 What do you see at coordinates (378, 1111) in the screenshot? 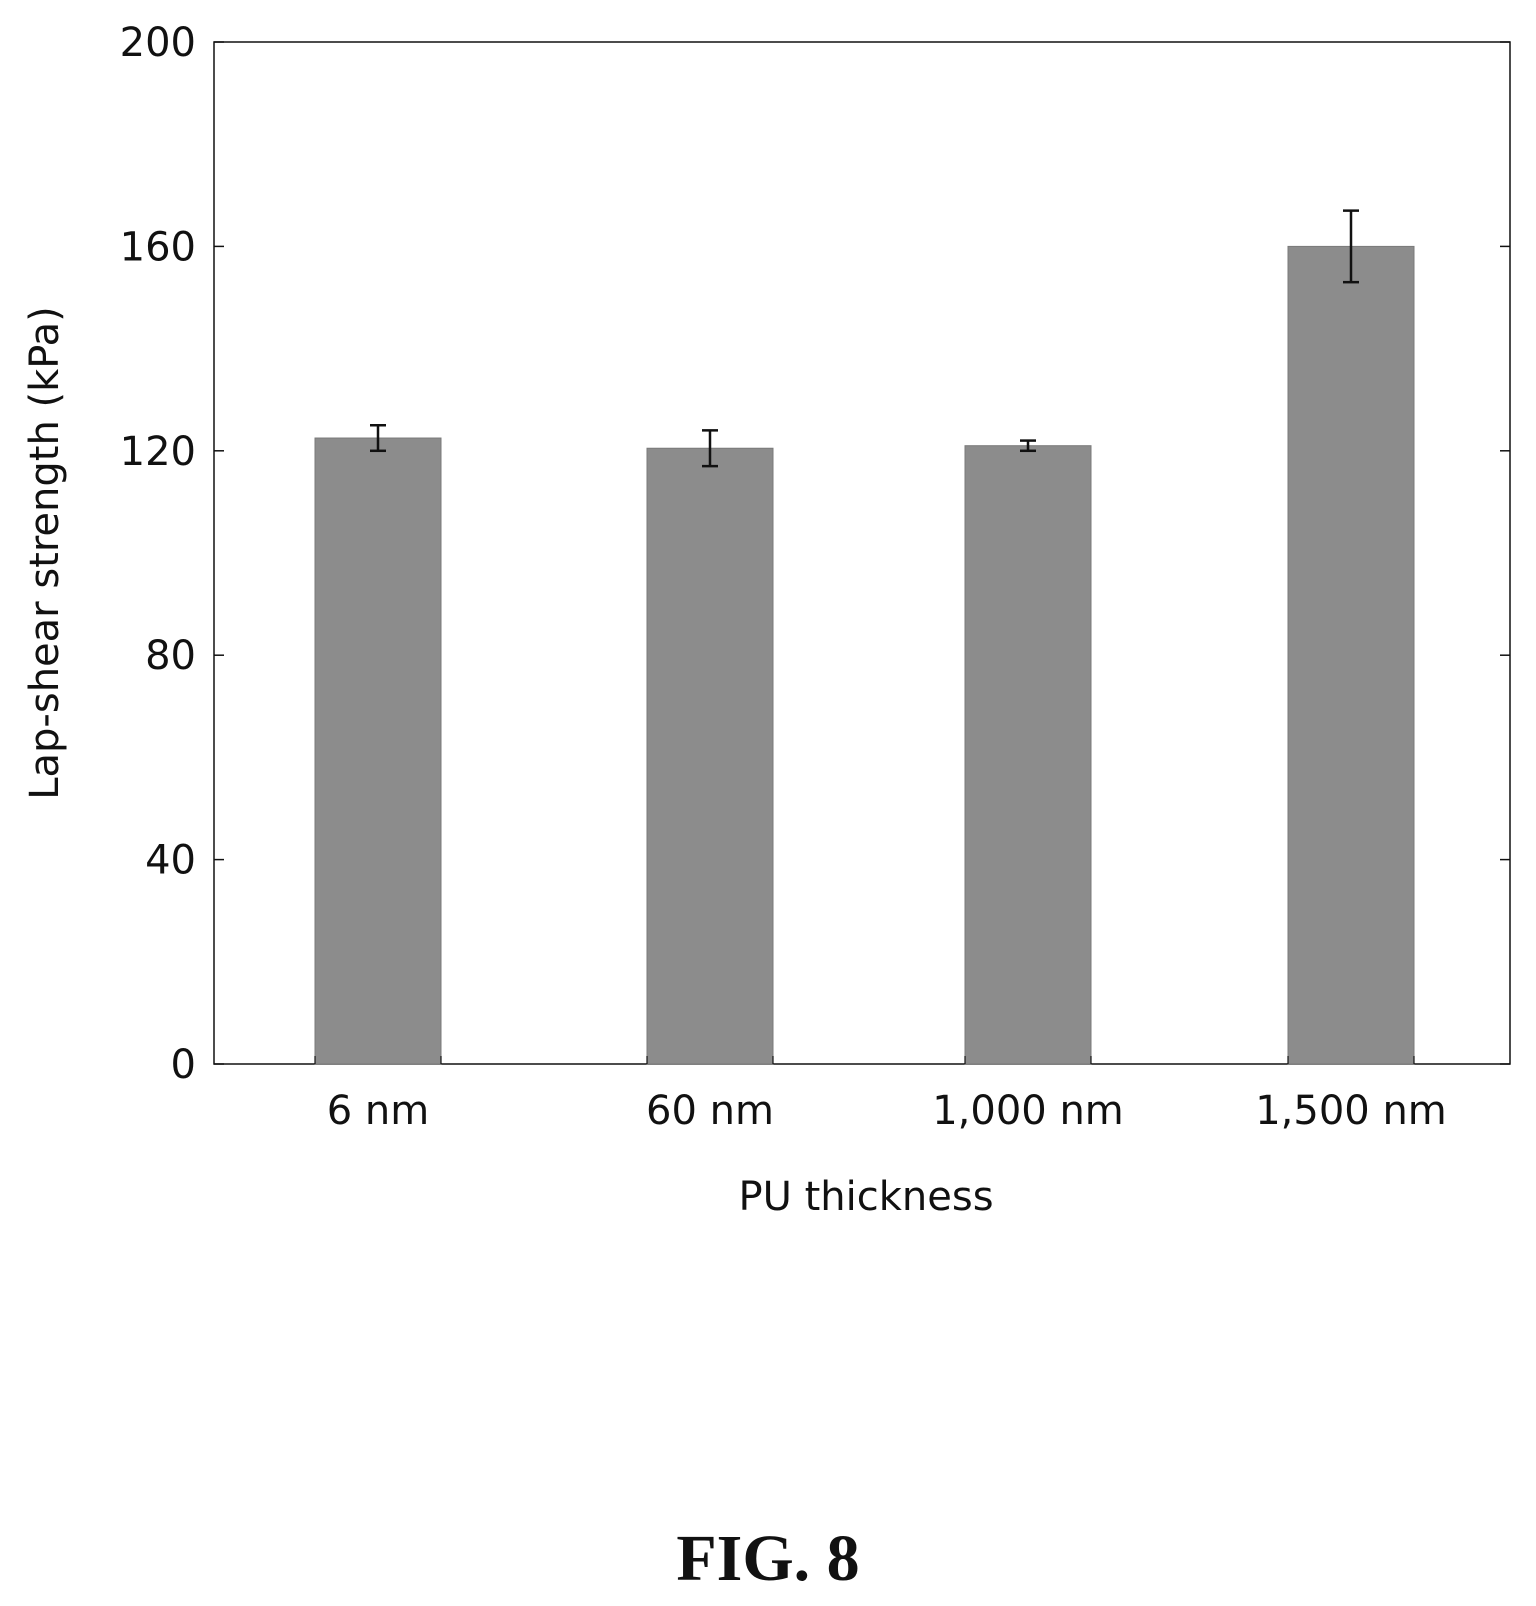
I see `x-tick-label-0: 6 nm` at bounding box center [378, 1111].